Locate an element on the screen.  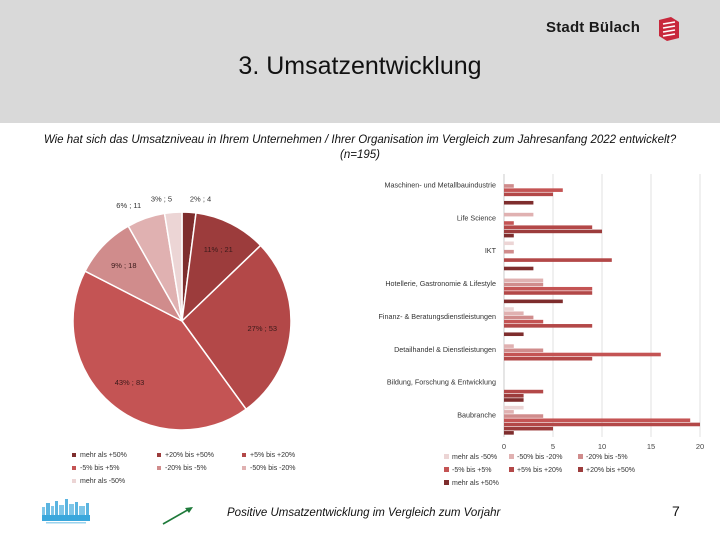
pie-data-label: 2% ; 4 is located at coordinates (200, 198).